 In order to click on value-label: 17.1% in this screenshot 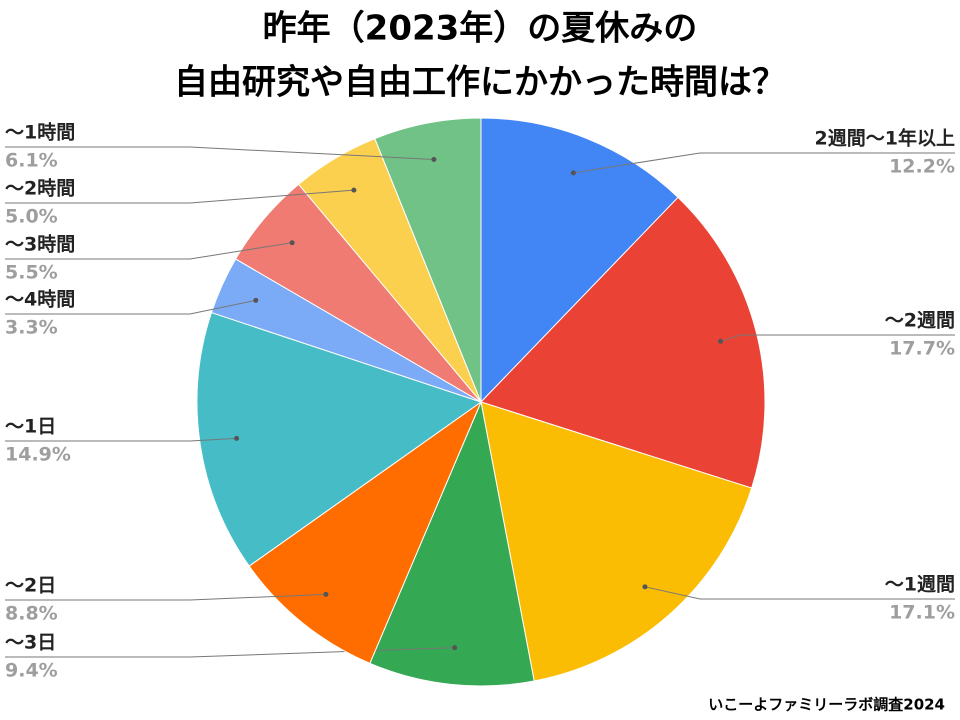, I will do `click(922, 613)`.